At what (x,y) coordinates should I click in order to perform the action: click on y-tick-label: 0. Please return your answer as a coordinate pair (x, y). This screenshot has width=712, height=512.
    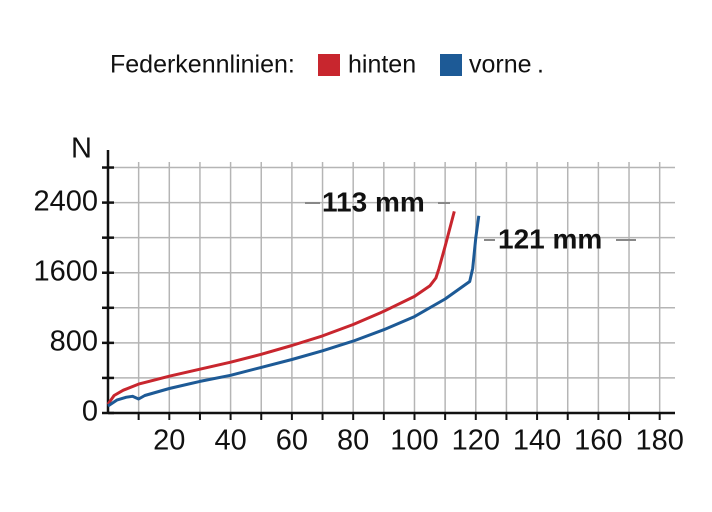
    Looking at the image, I should click on (90, 412).